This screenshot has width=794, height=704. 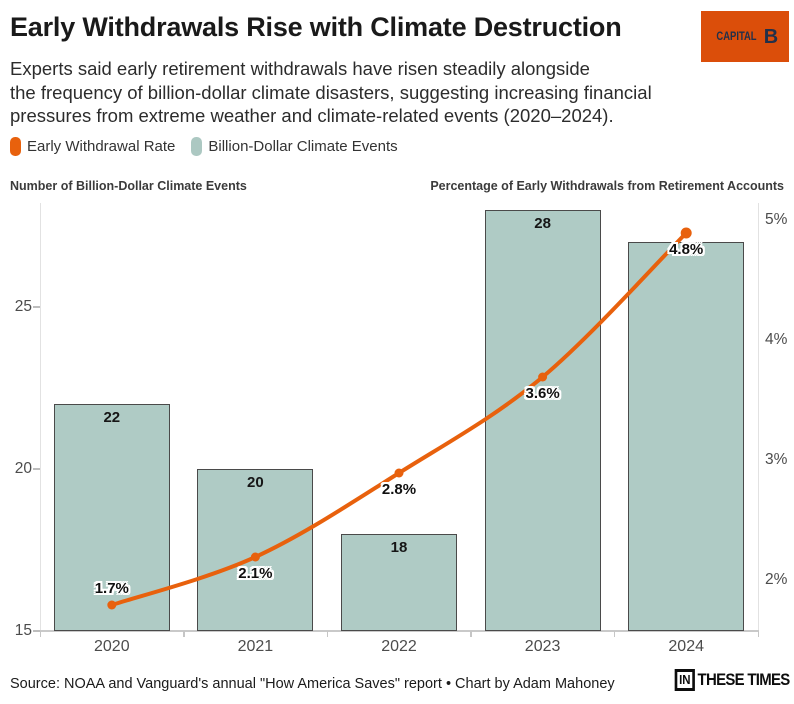 What do you see at coordinates (686, 233) in the screenshot?
I see `line-point-2024` at bounding box center [686, 233].